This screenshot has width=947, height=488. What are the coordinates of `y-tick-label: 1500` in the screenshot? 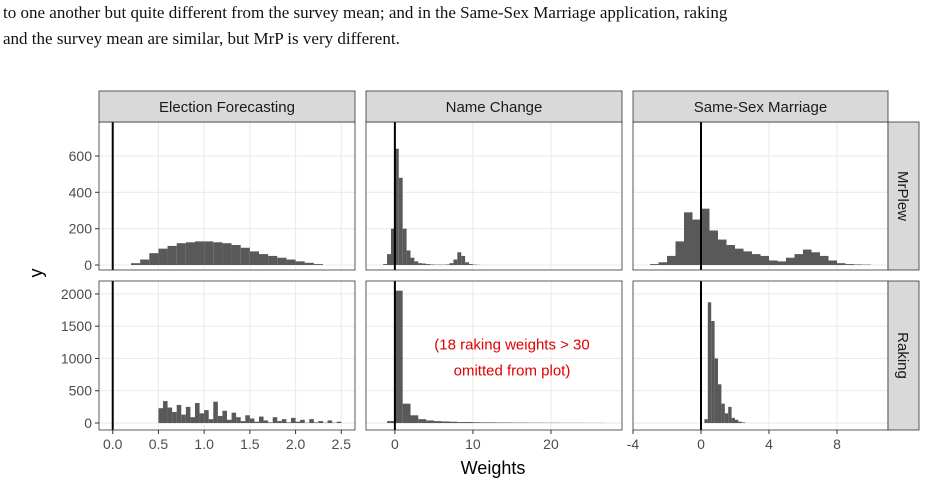 It's located at (76, 326).